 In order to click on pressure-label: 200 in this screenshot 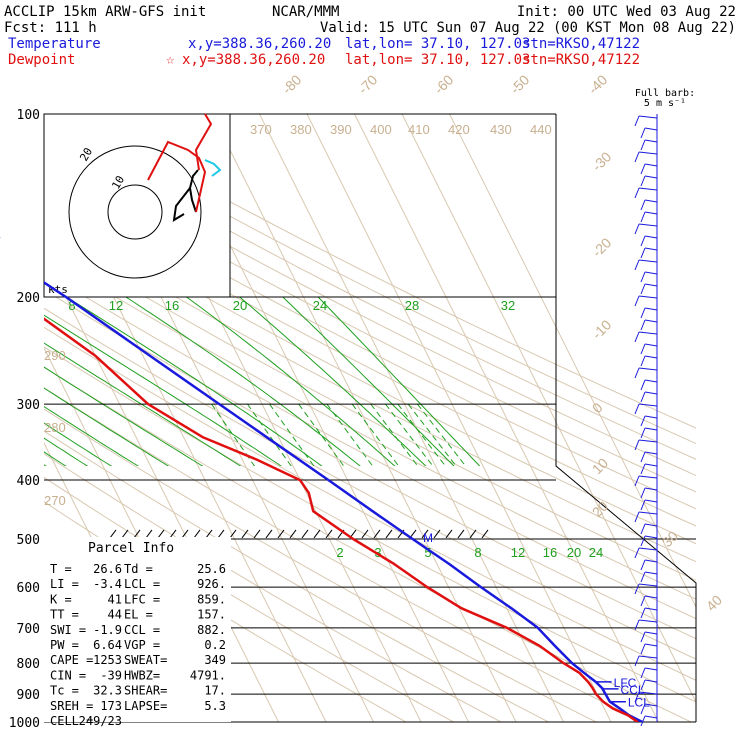, I will do `click(28, 298)`.